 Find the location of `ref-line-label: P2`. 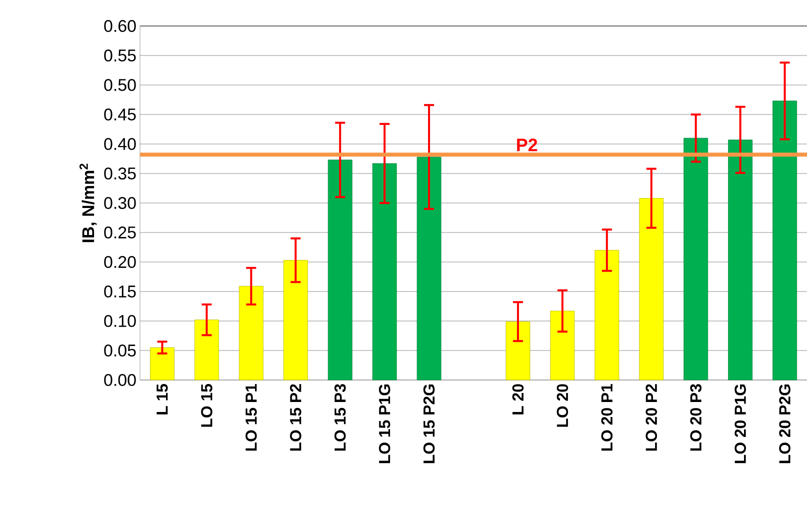

ref-line-label: P2 is located at coordinates (527, 145).